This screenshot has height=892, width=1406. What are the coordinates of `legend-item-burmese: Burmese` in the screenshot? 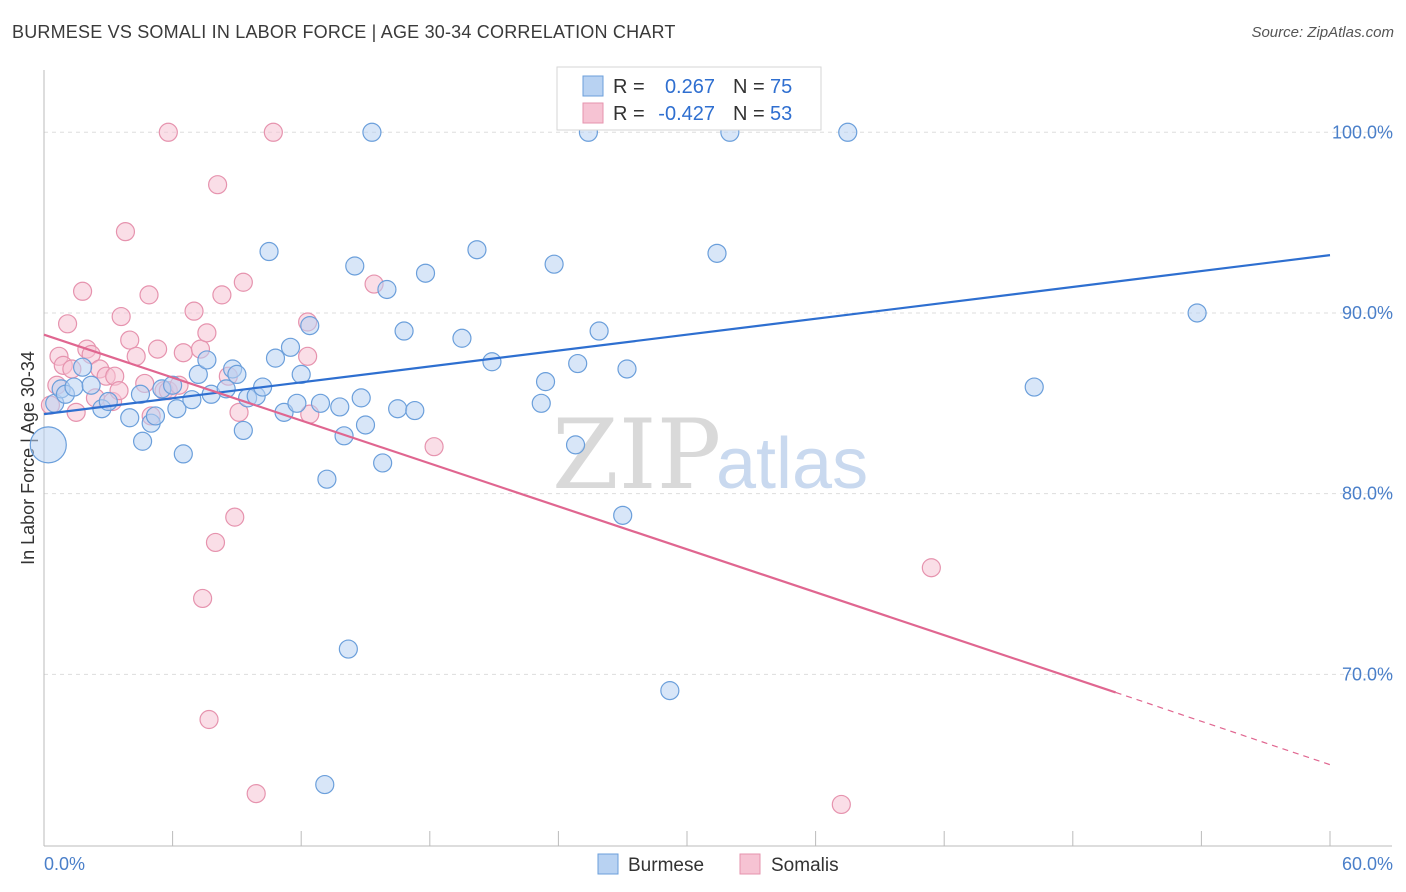 It's located at (650, 864).